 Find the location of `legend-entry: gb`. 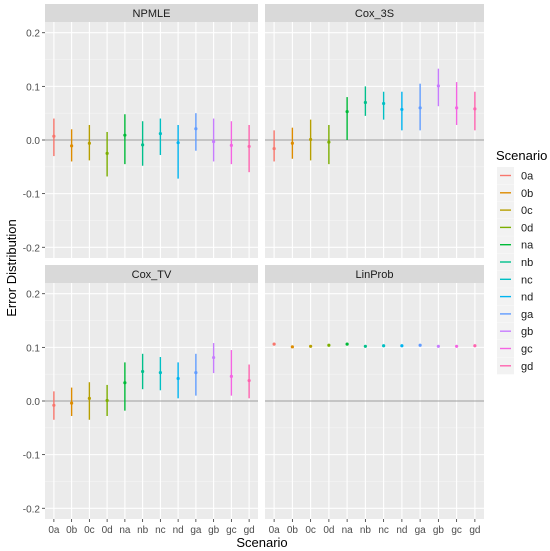

legend-entry: gb is located at coordinates (515, 331).